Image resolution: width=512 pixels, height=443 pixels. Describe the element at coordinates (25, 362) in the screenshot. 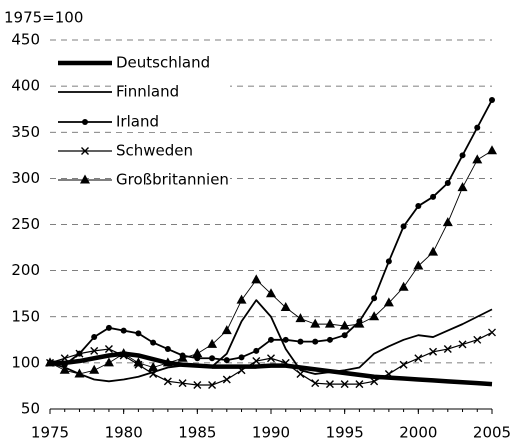

I see `y-tick-label: 100` at that location.